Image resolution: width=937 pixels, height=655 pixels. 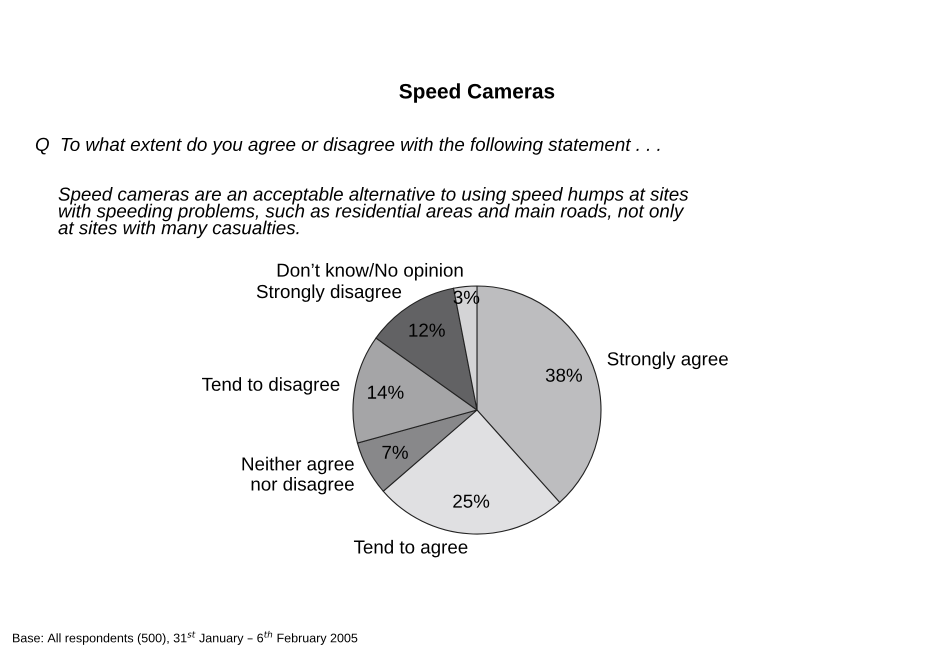 I want to click on data-label: 14%, so click(x=386, y=392).